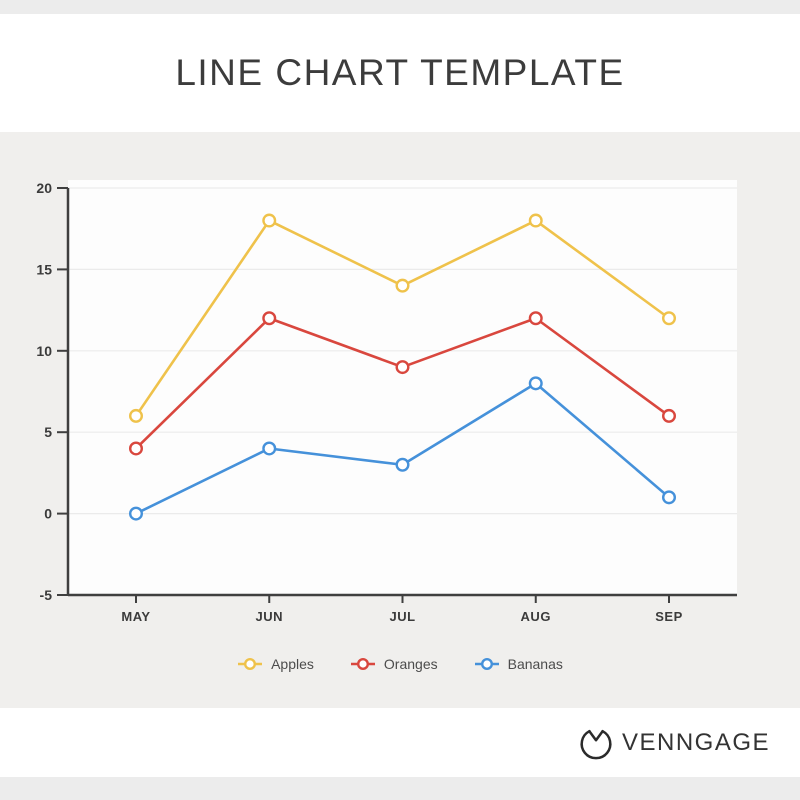 The width and height of the screenshot is (800, 800). What do you see at coordinates (400, 7) in the screenshot?
I see `top-strip` at bounding box center [400, 7].